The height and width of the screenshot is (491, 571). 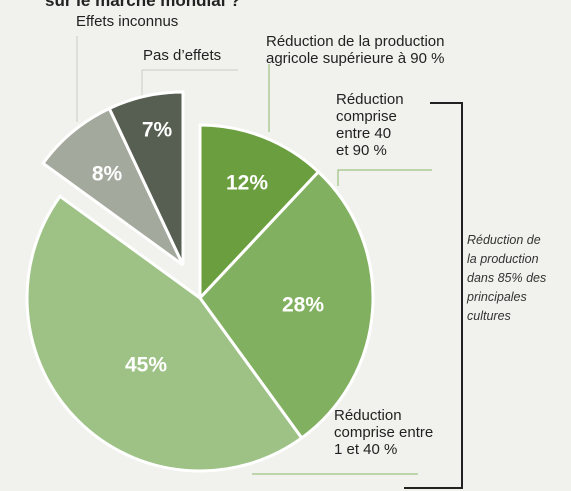 I want to click on value-label: 12%, so click(x=247, y=183).